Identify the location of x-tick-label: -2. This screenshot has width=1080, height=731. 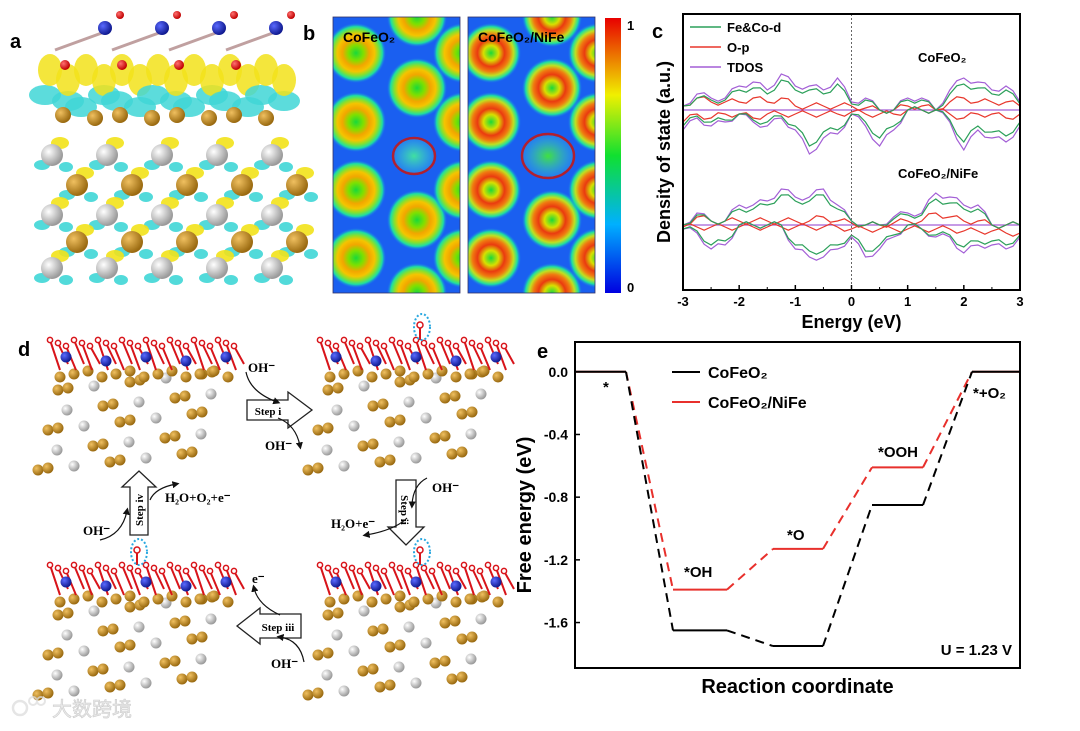
(739, 301).